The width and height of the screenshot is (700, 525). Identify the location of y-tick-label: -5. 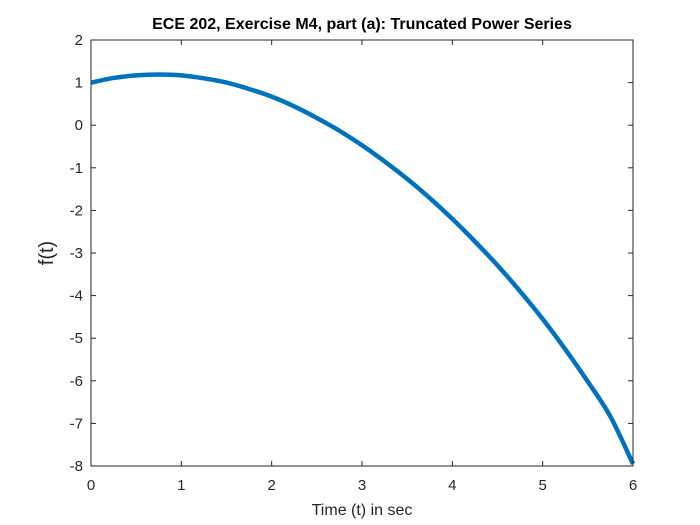
(76, 338).